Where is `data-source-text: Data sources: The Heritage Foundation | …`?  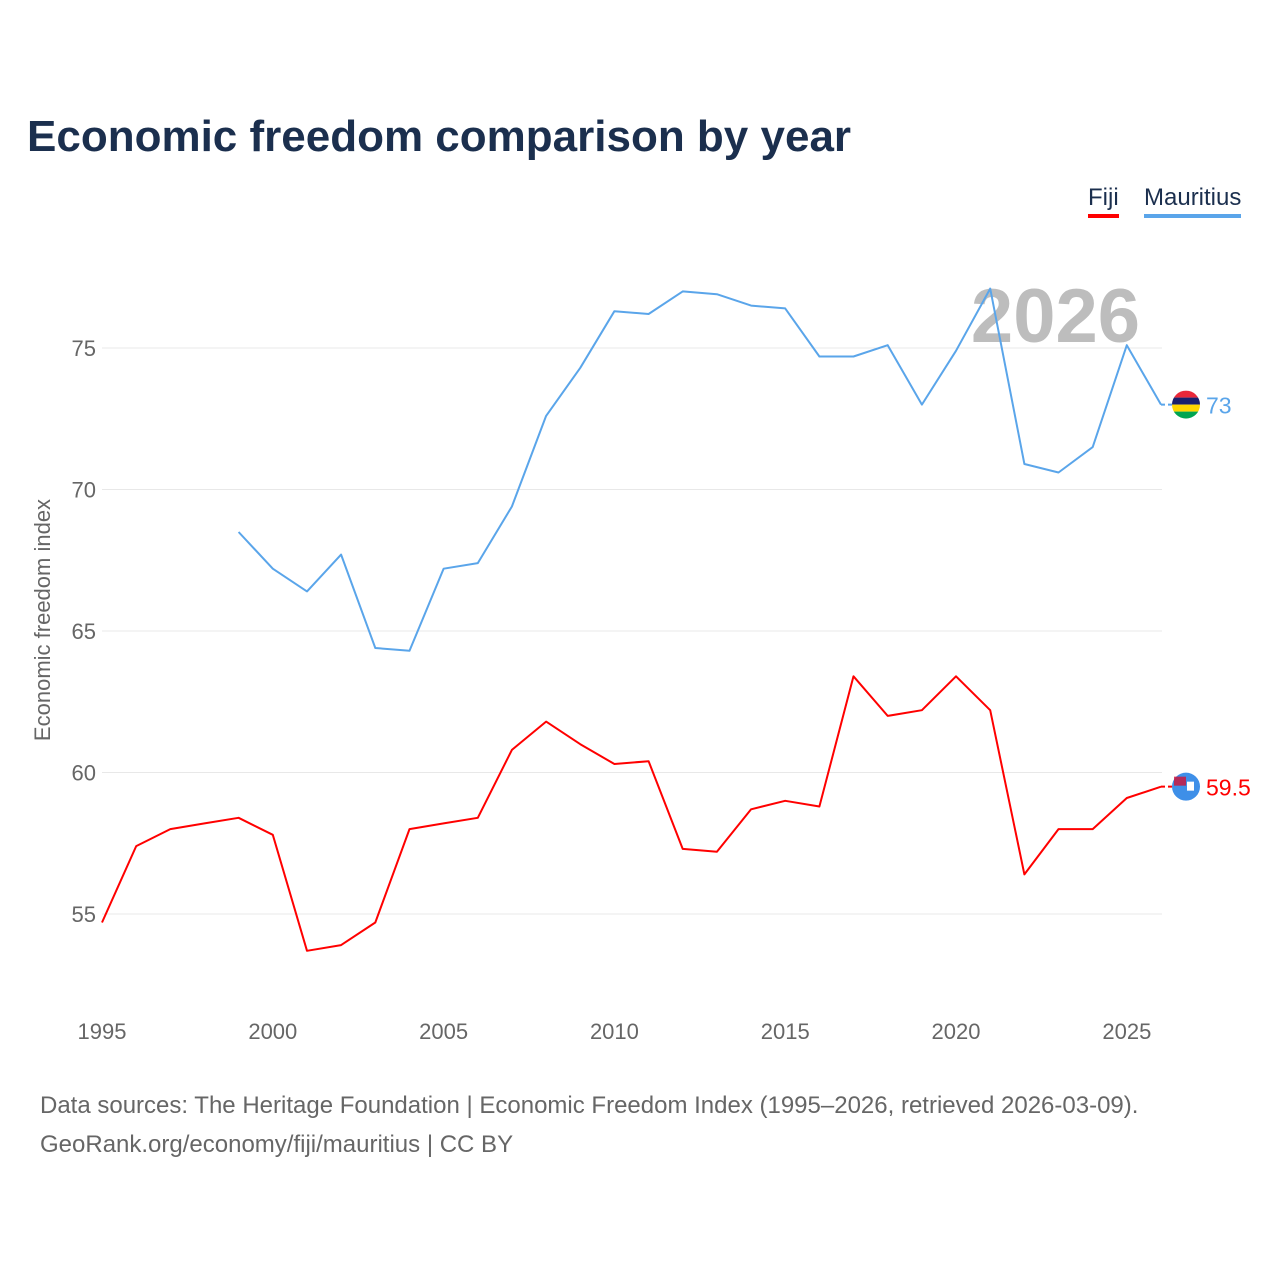 data-source-text: Data sources: The Heritage Foundation | … is located at coordinates (589, 1105).